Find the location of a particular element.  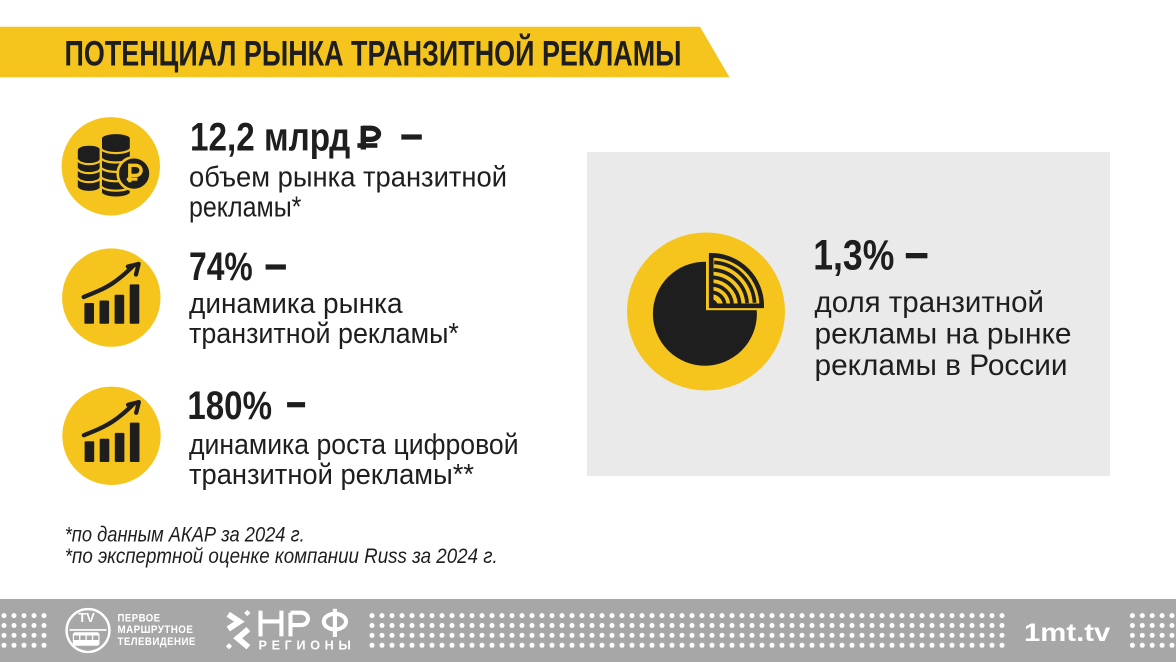

svg-text: ТЕЛЕВИДЕНИЕ is located at coordinates (157, 642).